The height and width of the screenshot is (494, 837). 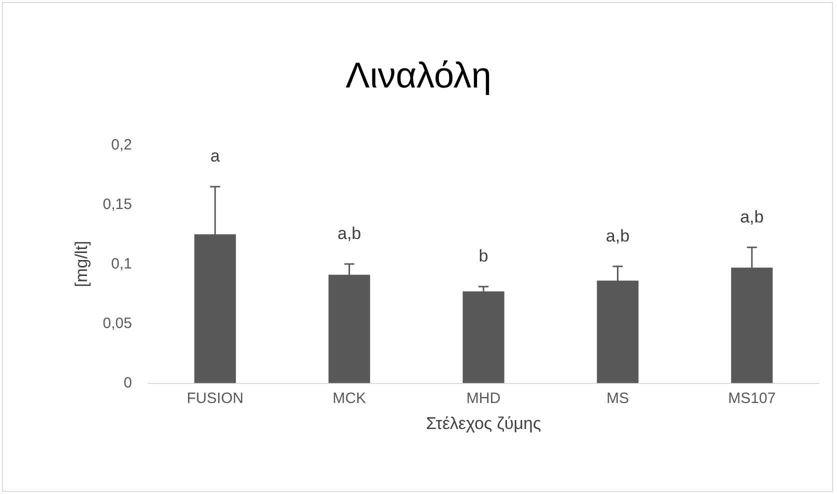 I want to click on annotation: a, so click(x=215, y=156).